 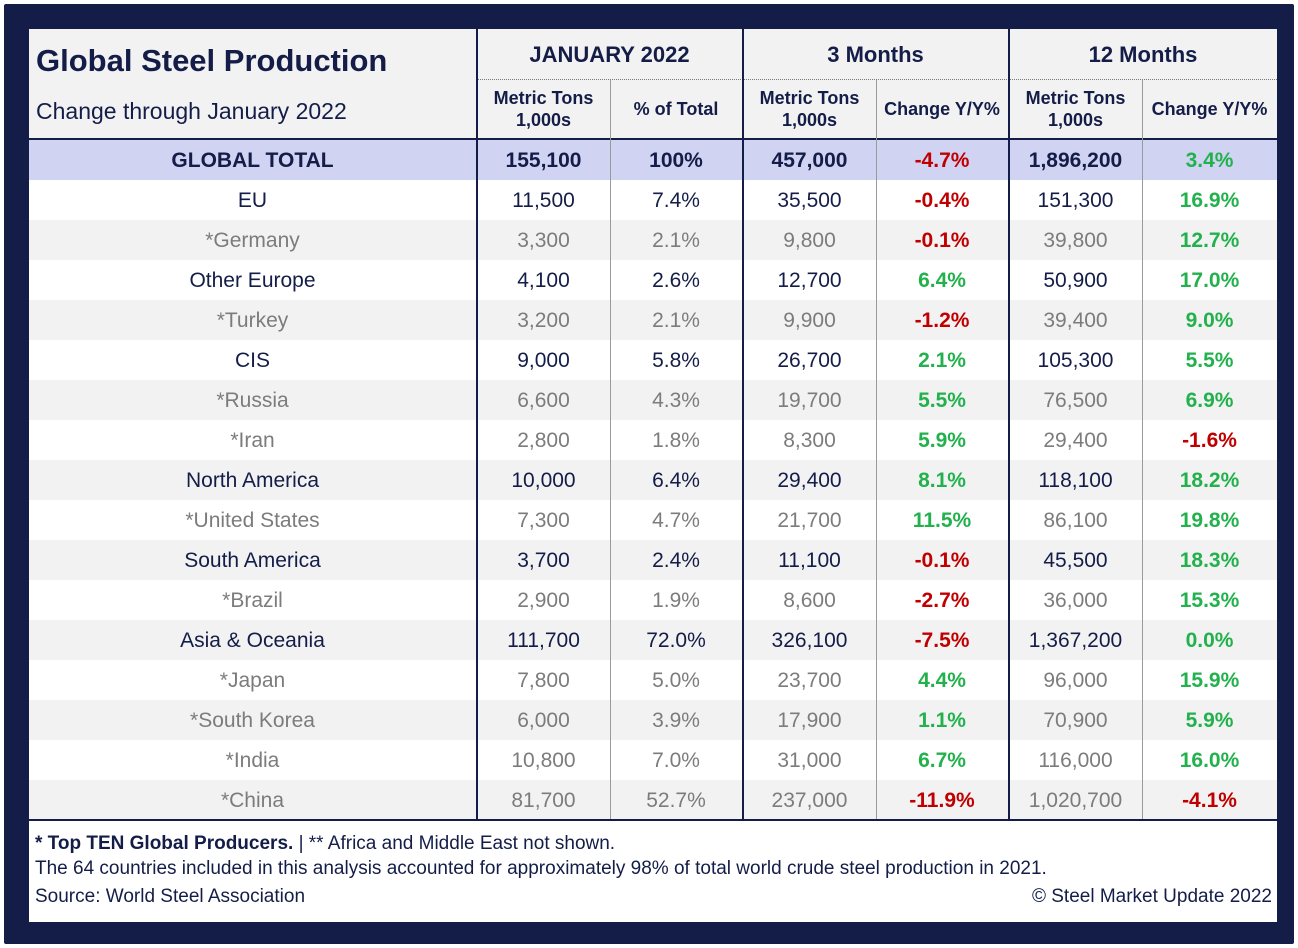 I want to click on cell-m12chg: 19.8%, so click(x=1209, y=520).